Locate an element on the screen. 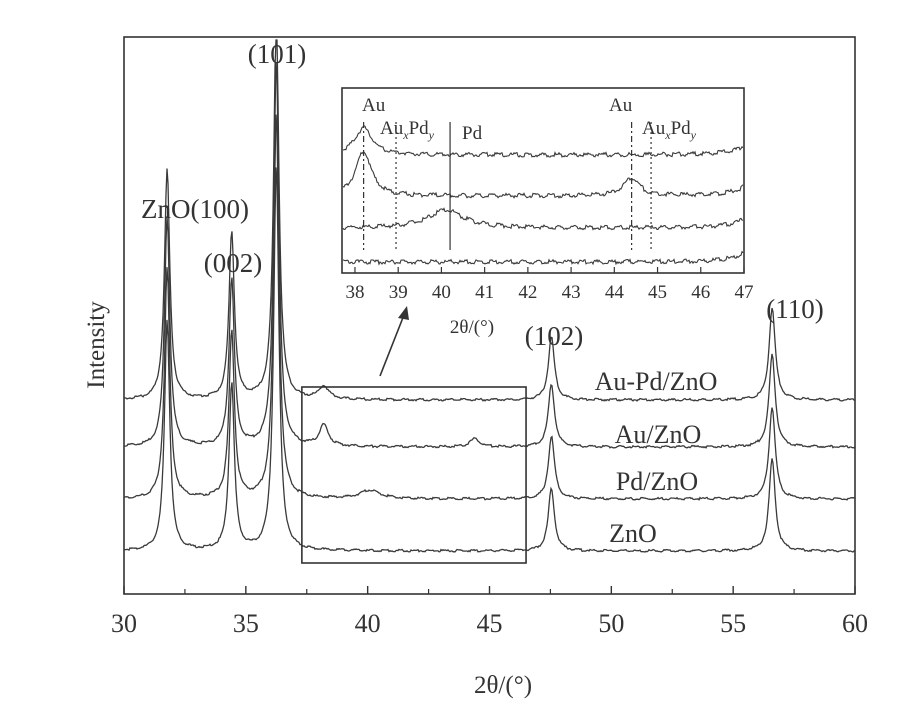 The width and height of the screenshot is (903, 718). inset-frame is located at coordinates (543, 180).